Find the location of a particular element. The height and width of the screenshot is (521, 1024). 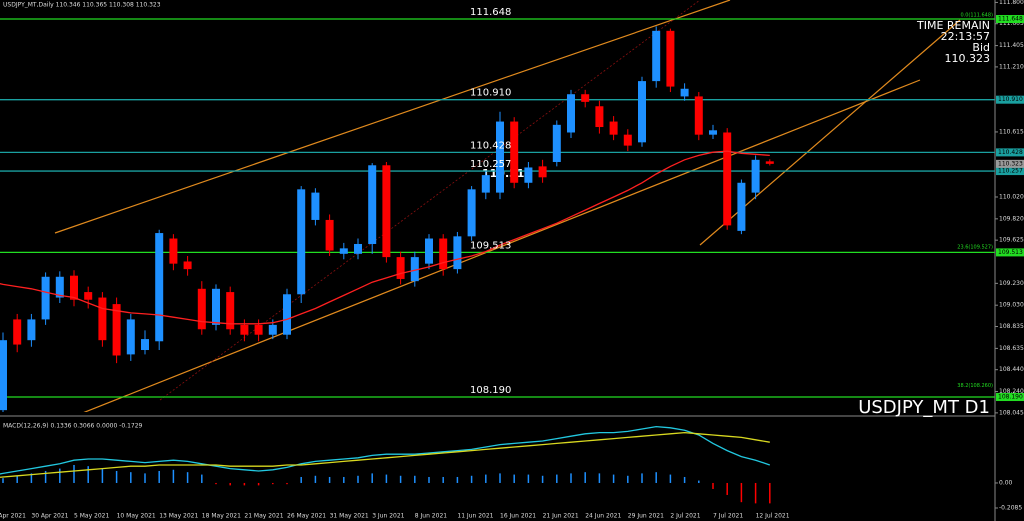

info-label: TIME REMAIN is located at coordinates (953, 25).